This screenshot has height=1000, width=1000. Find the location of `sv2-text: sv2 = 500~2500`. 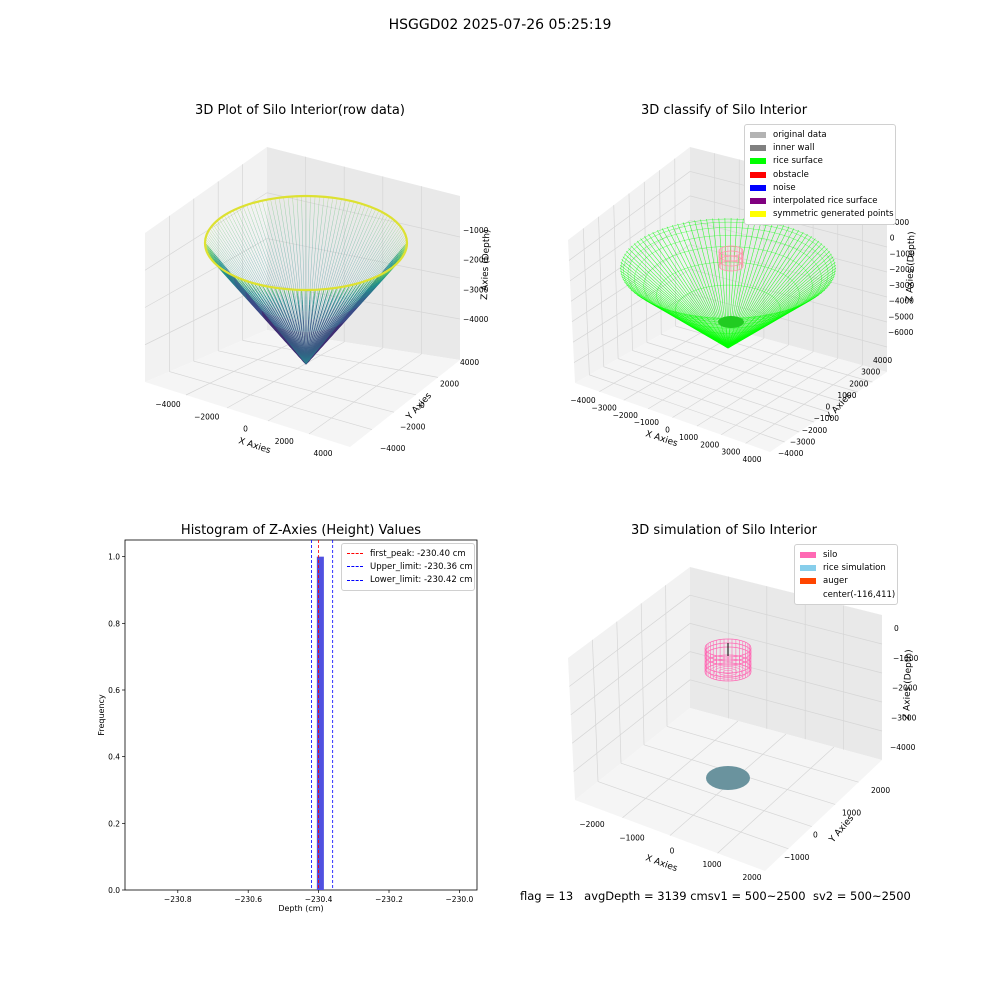

sv2-text: sv2 = 500~2500 is located at coordinates (861, 896).